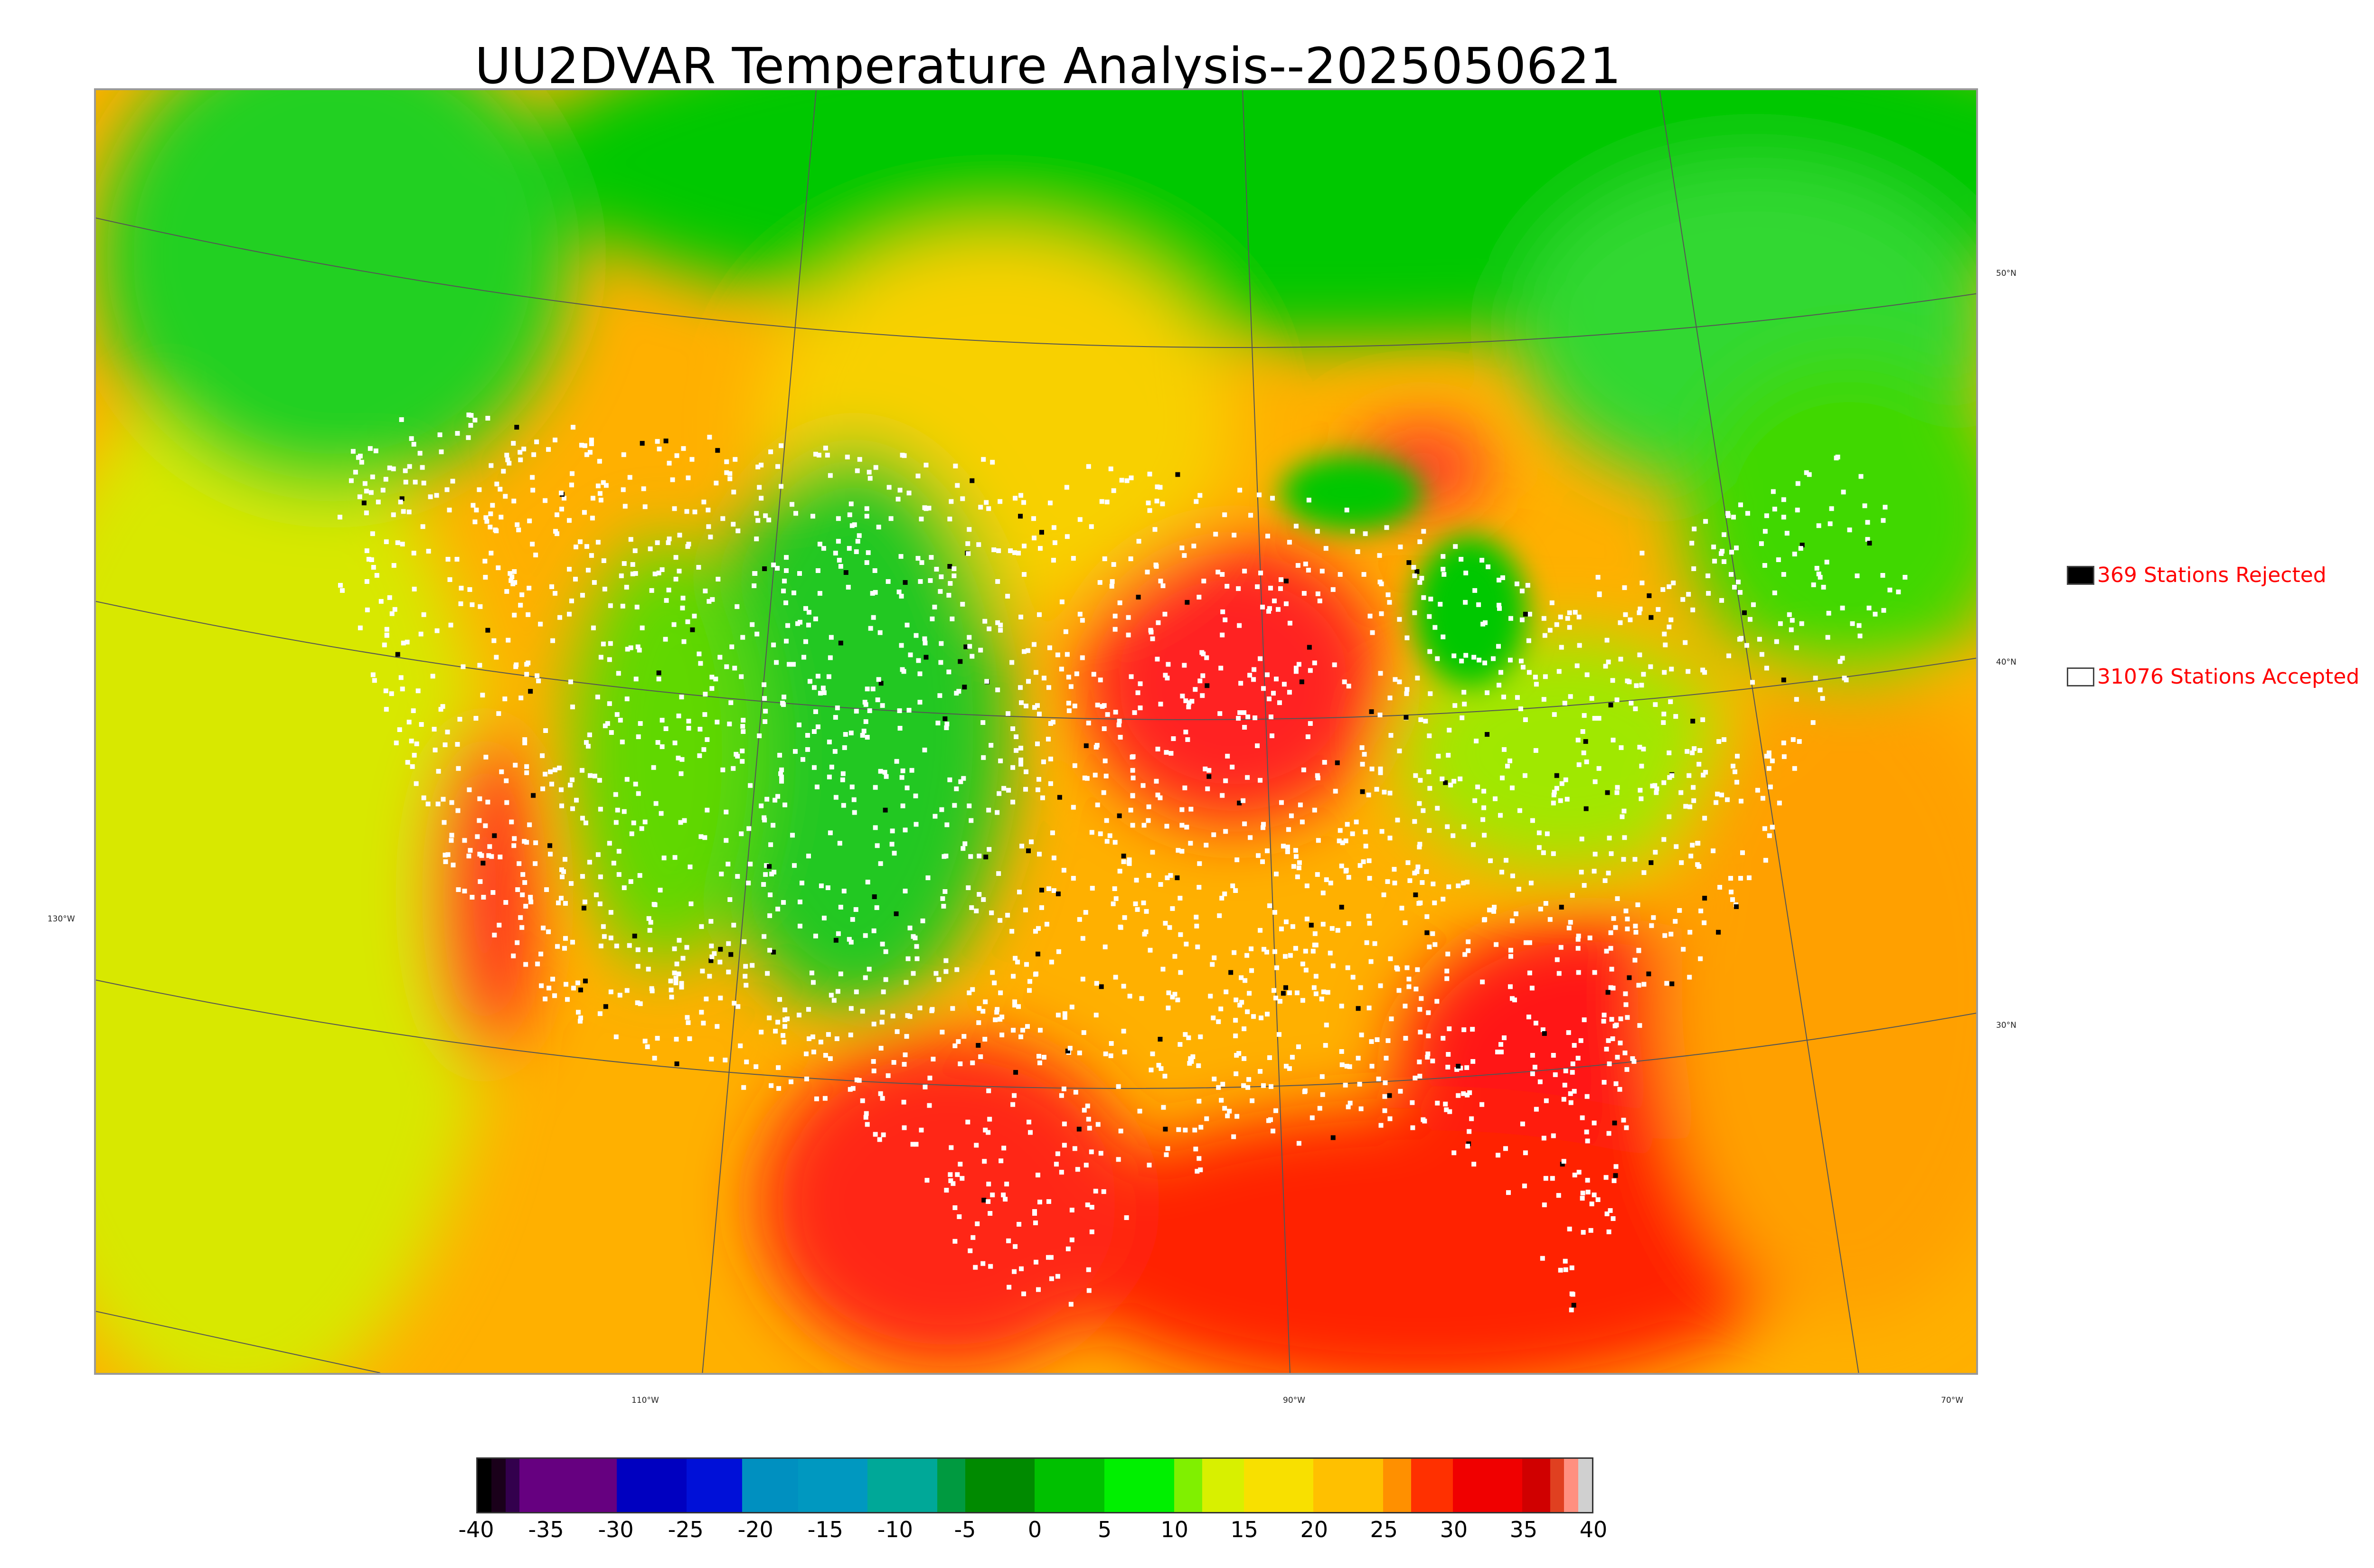 The height and width of the screenshot is (1568, 2374). I want to click on colorbar-segment, so click(1585, 1485).